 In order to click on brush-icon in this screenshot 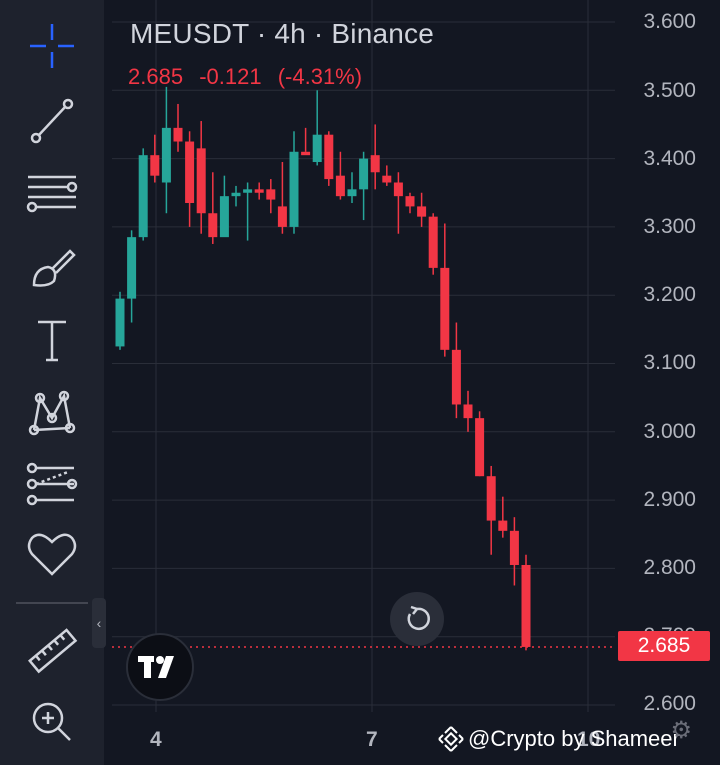, I will do `click(54, 268)`.